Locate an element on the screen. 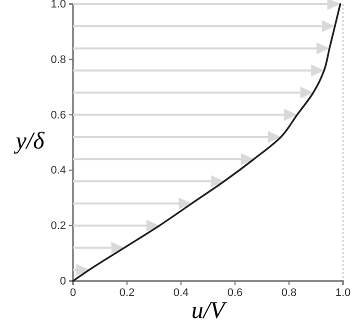  y-tick-label: 0.4 is located at coordinates (58, 170).